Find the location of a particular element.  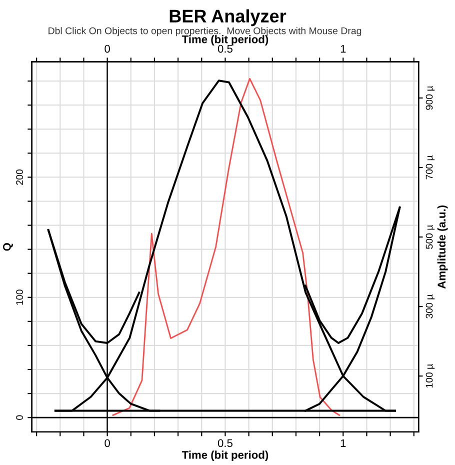

y-tick-label: 0 is located at coordinates (19, 417).